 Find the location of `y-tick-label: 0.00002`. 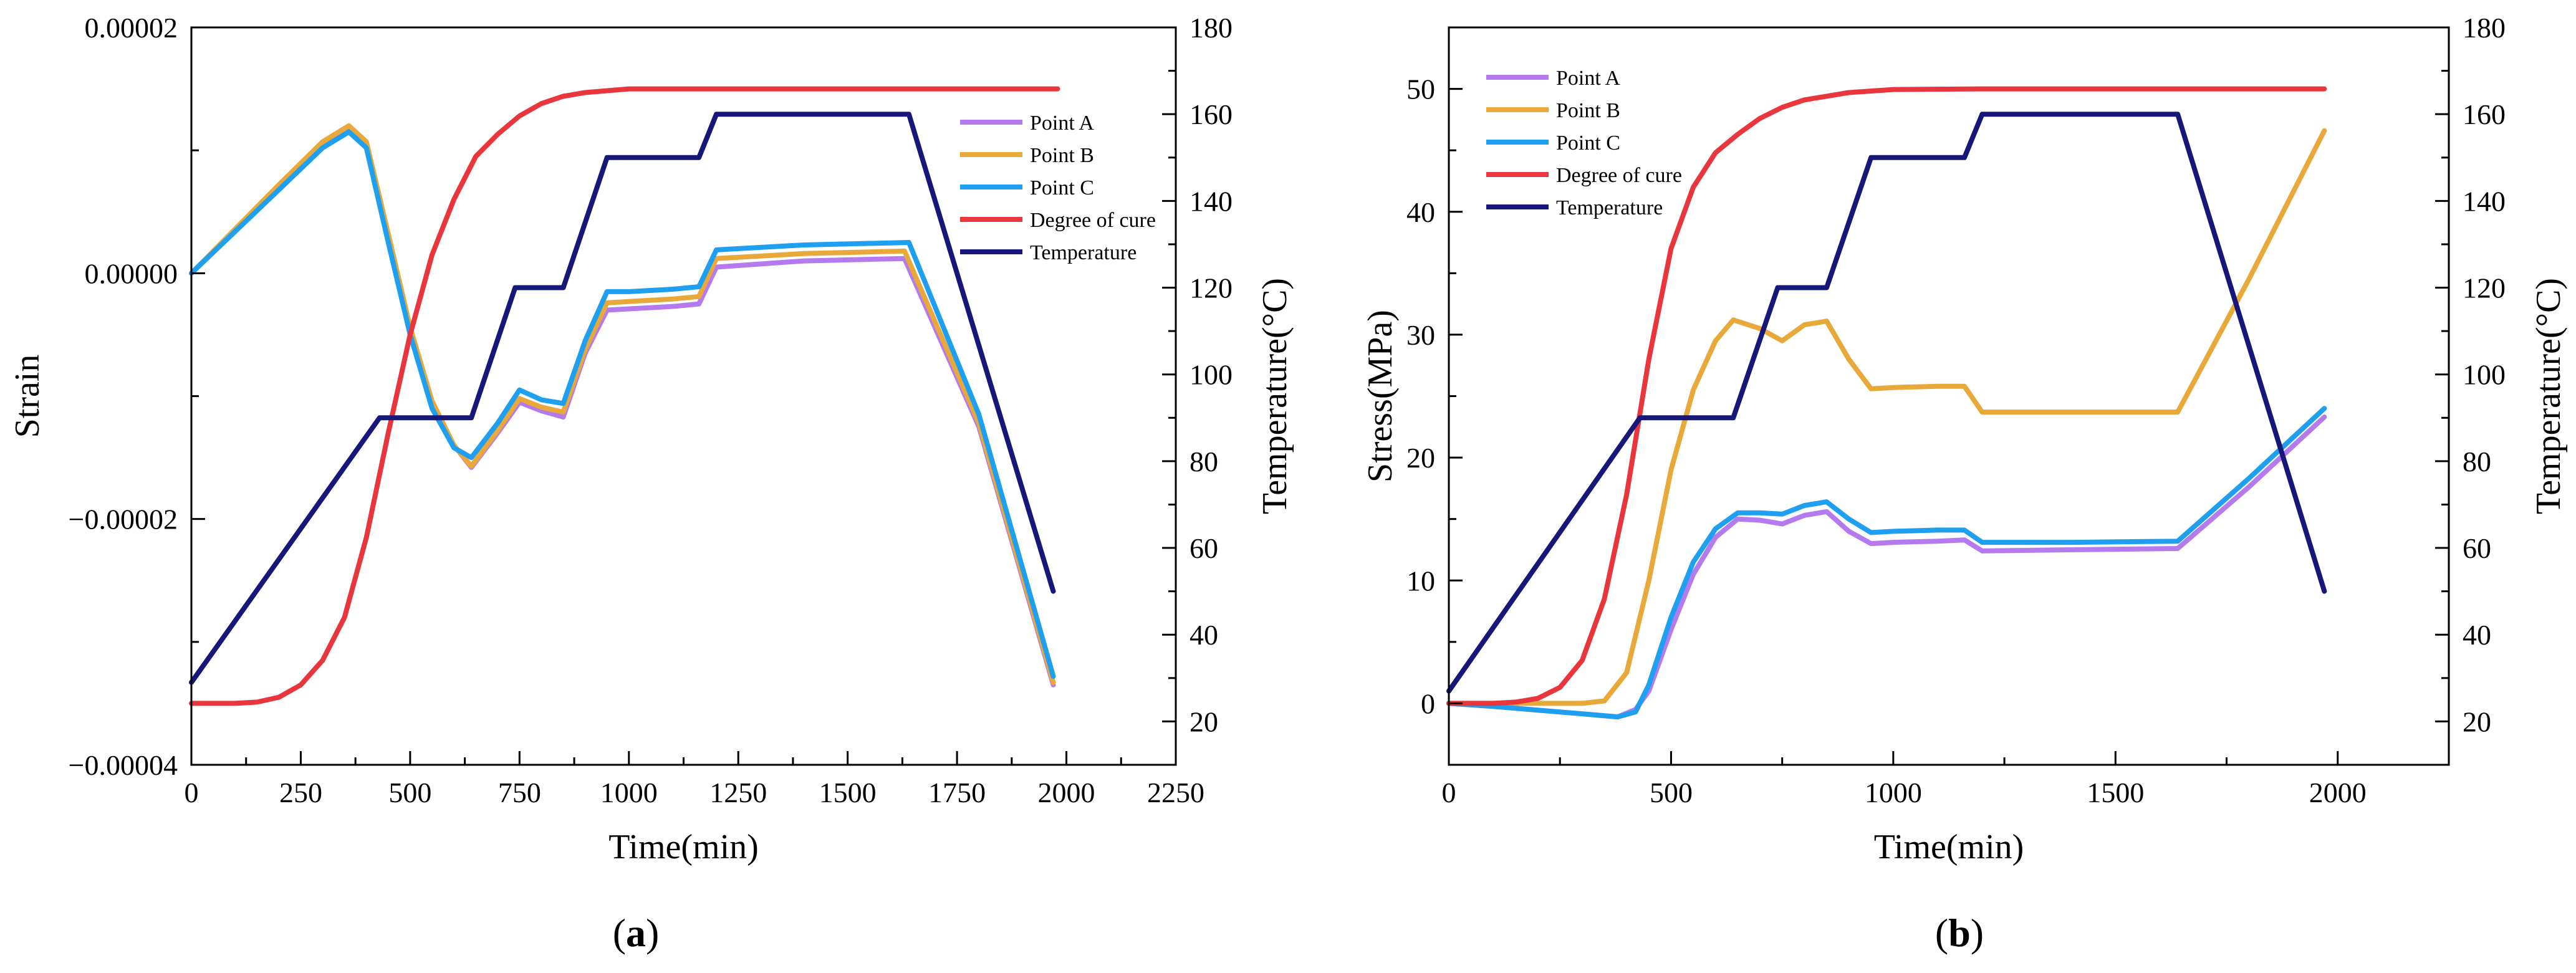

y-tick-label: 0.00002 is located at coordinates (131, 28).